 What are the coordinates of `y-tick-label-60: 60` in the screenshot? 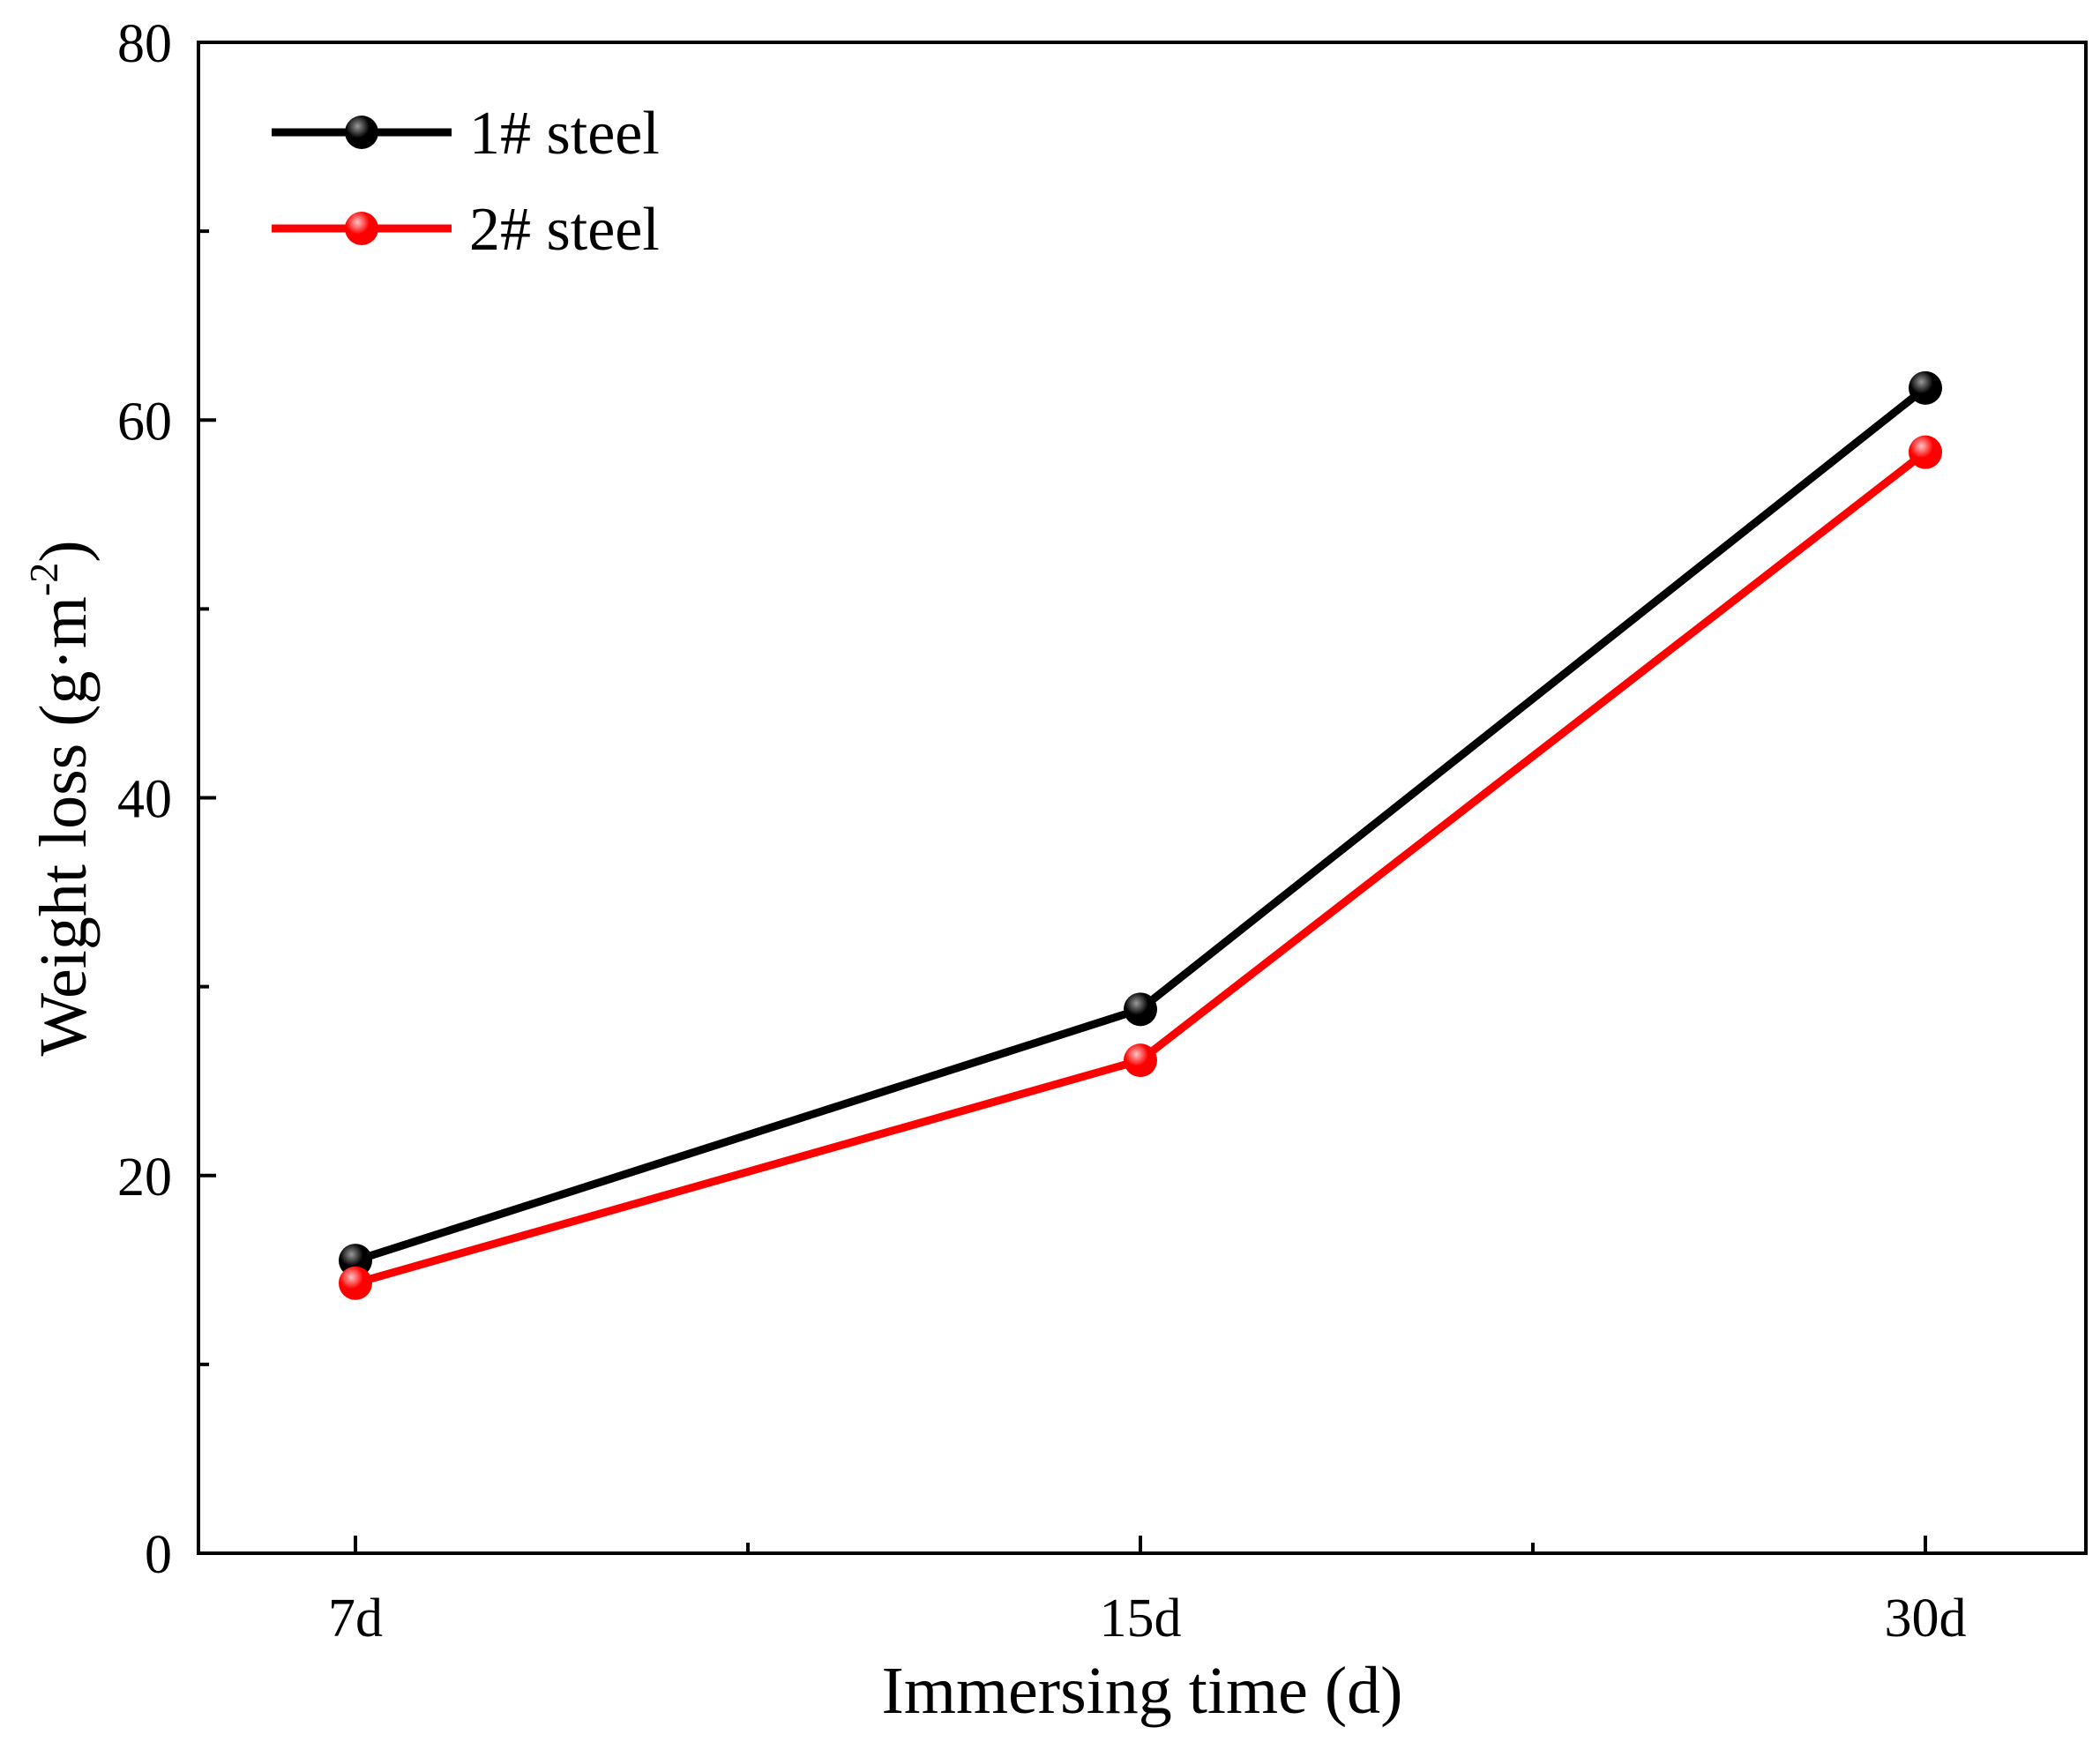 It's located at (144, 422).